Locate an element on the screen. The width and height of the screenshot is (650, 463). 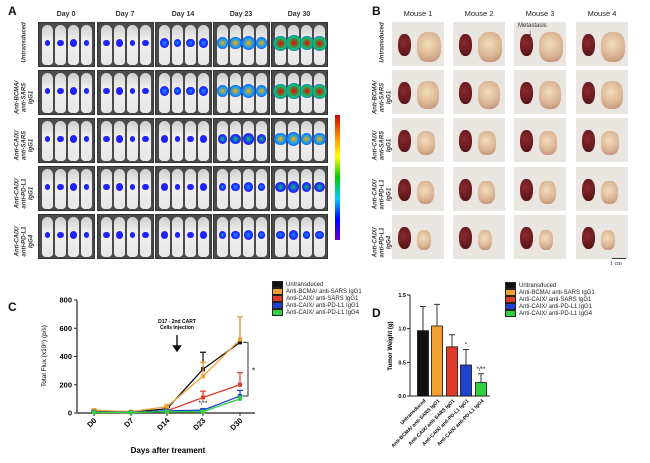
injection-arrow-icon is located at coordinates (177, 344).